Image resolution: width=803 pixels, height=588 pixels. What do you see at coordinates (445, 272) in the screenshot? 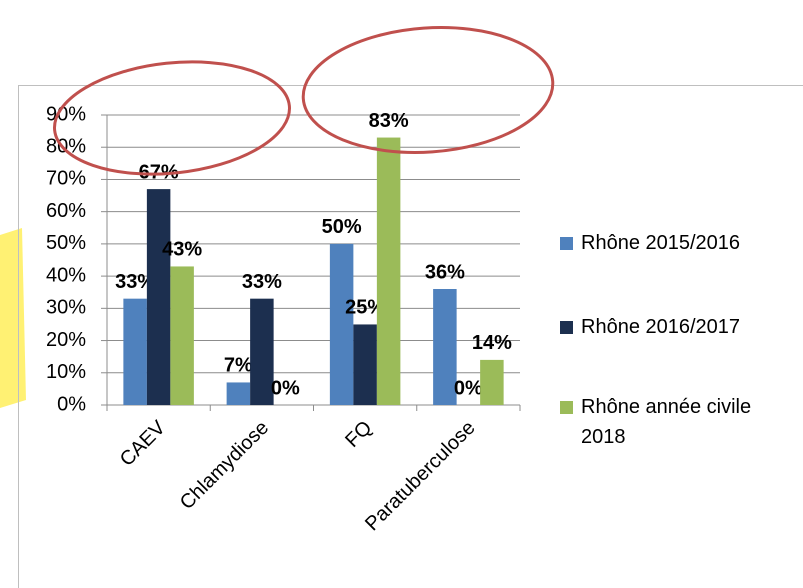
I see `value-label: 36%` at bounding box center [445, 272].